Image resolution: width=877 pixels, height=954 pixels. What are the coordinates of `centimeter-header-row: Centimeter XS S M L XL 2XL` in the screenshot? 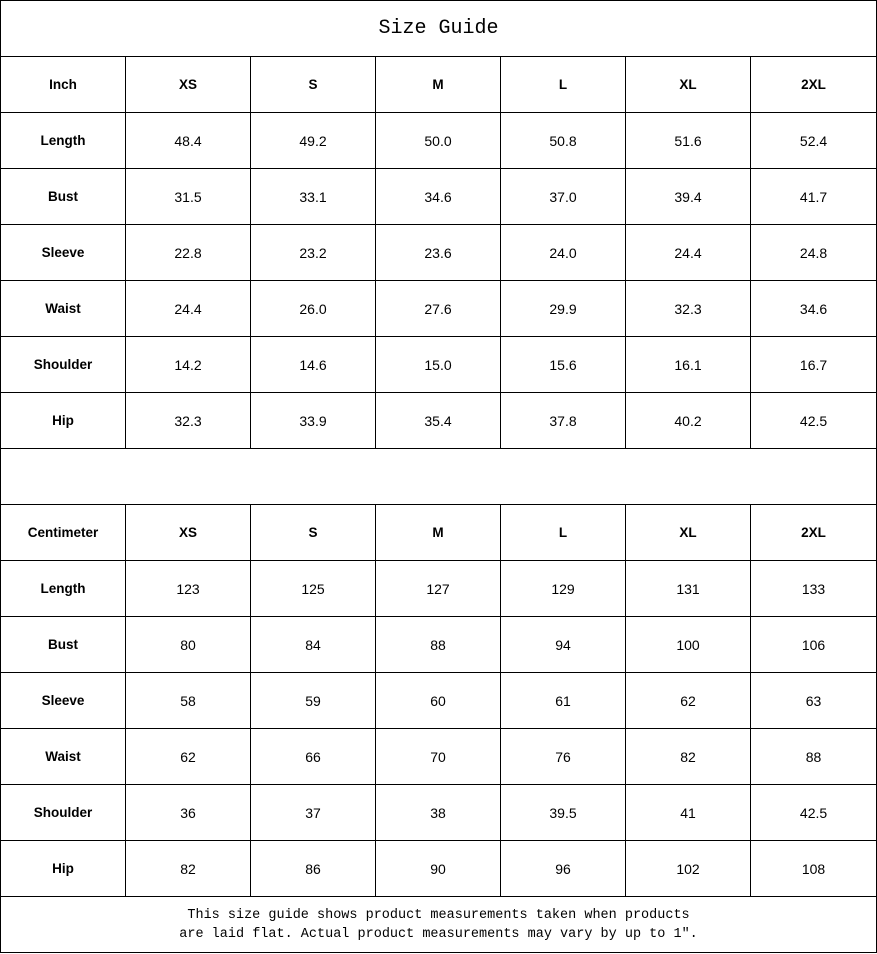 It's located at (438, 532).